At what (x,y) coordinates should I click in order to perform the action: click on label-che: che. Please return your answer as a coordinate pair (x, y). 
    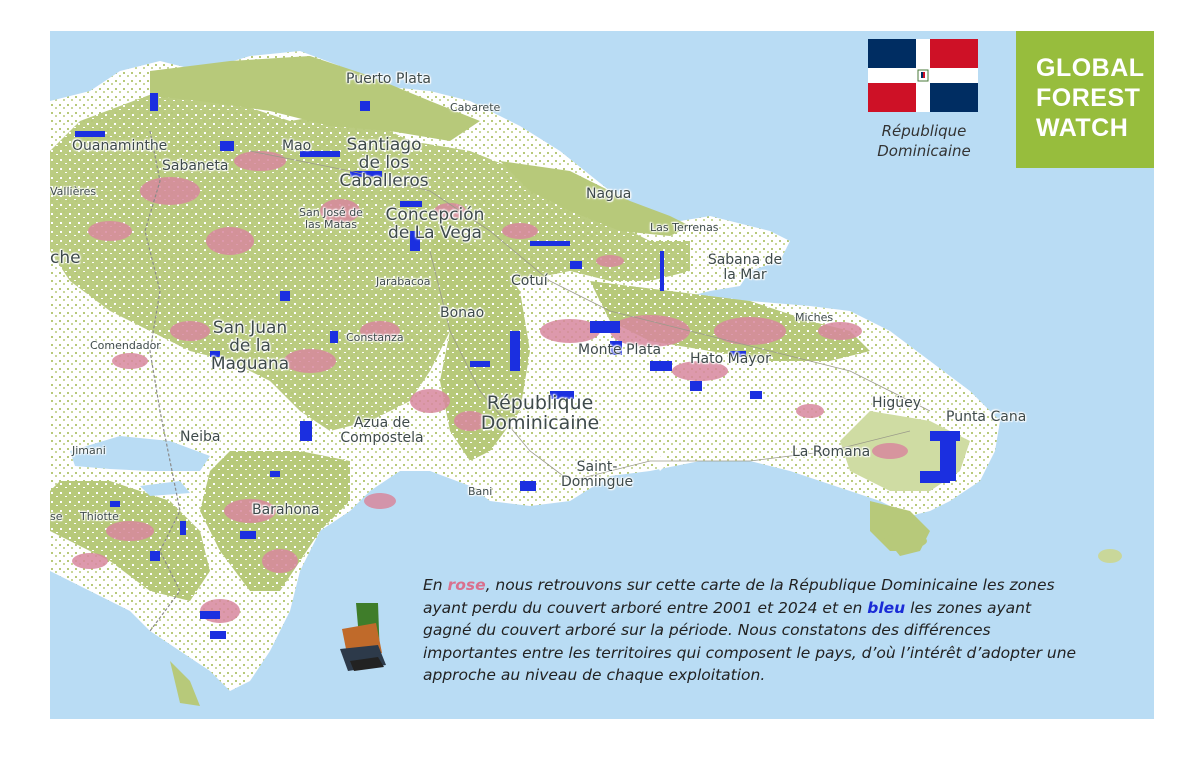
    Looking at the image, I should click on (65, 258).